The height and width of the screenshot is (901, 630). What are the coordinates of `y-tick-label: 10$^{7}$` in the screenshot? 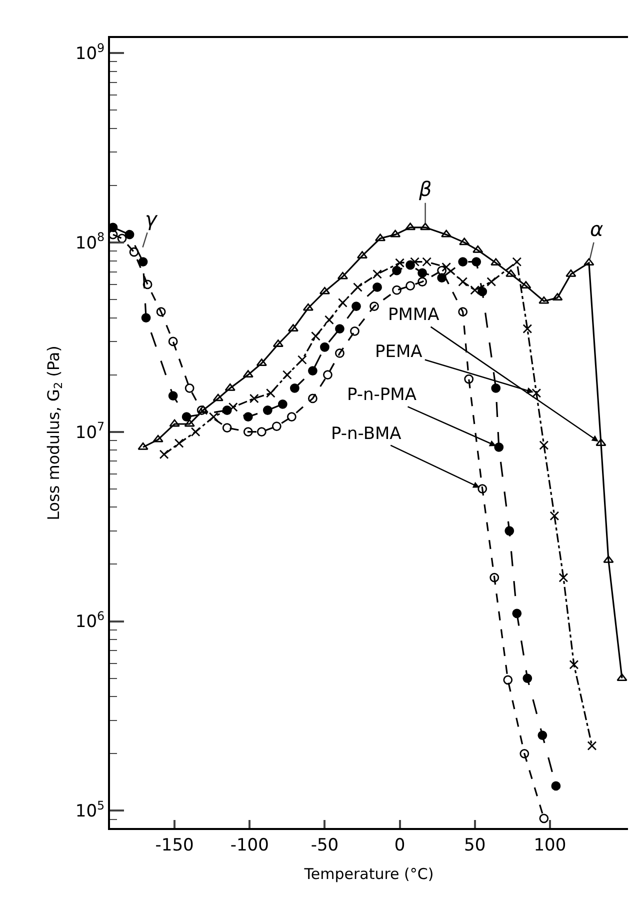 It's located at (90, 431).